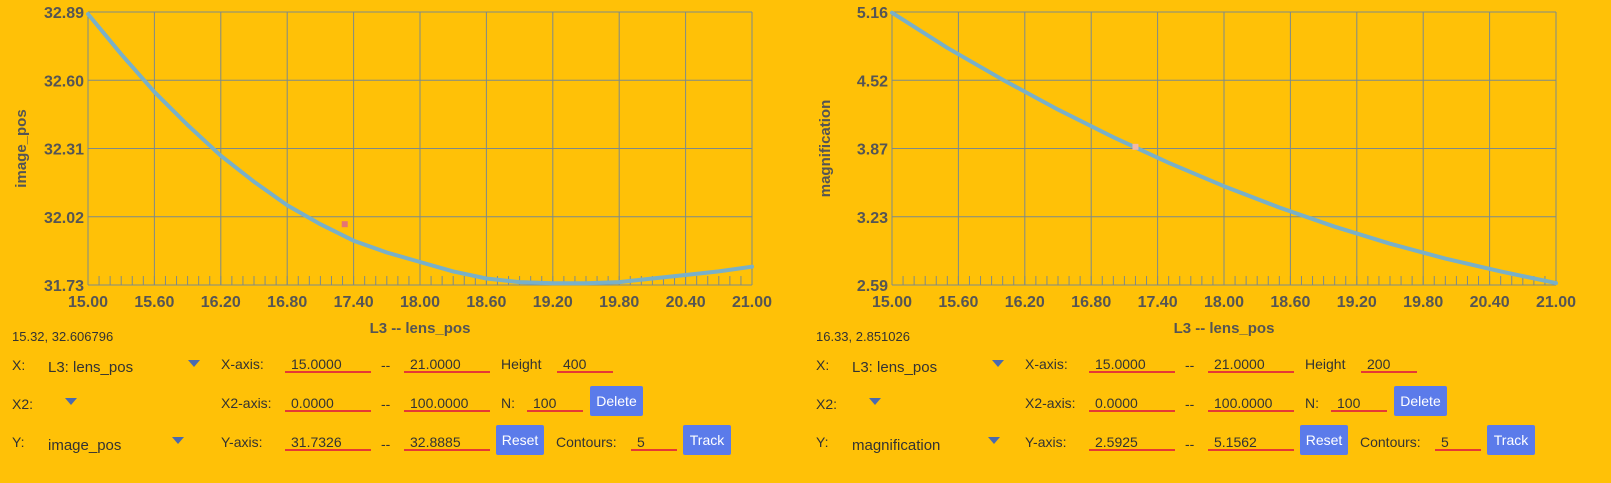 The height and width of the screenshot is (483, 1611). Describe the element at coordinates (896, 445) in the screenshot. I see `y-variable-select: magnification` at that location.